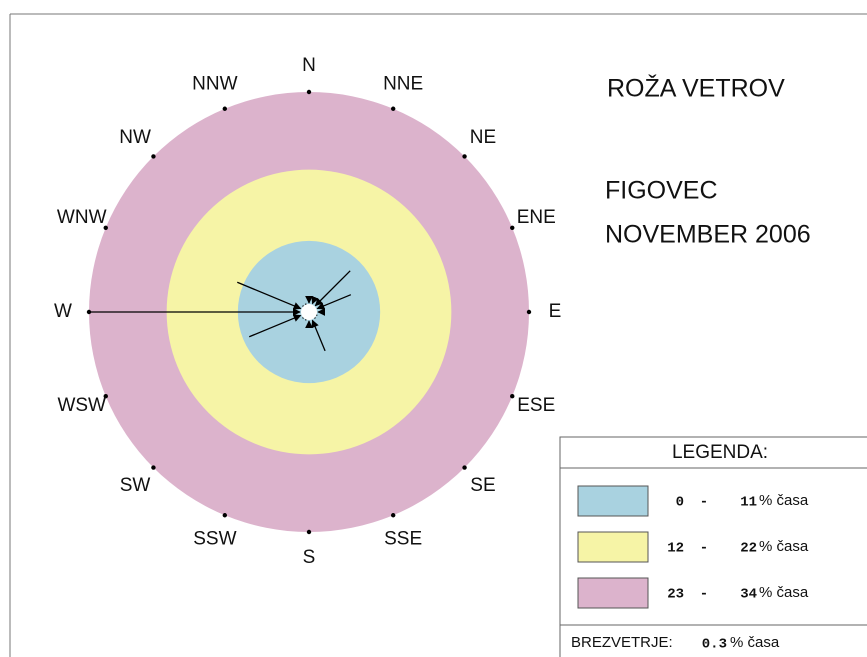  What do you see at coordinates (661, 191) in the screenshot?
I see `subtitle: FIGOVEC` at bounding box center [661, 191].